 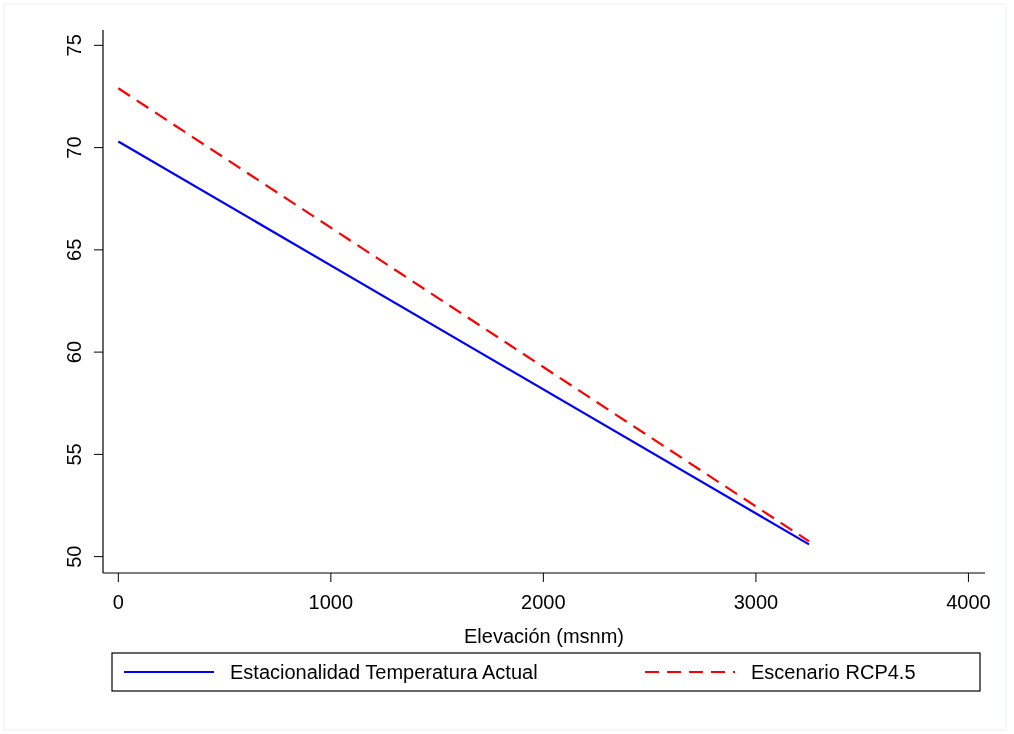 What do you see at coordinates (118, 602) in the screenshot?
I see `x-tick-label: 0` at bounding box center [118, 602].